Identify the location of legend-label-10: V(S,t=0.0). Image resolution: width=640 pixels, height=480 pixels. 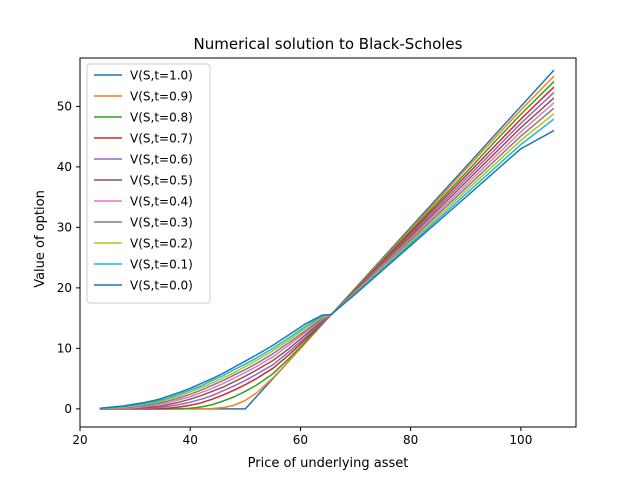
(161, 286).